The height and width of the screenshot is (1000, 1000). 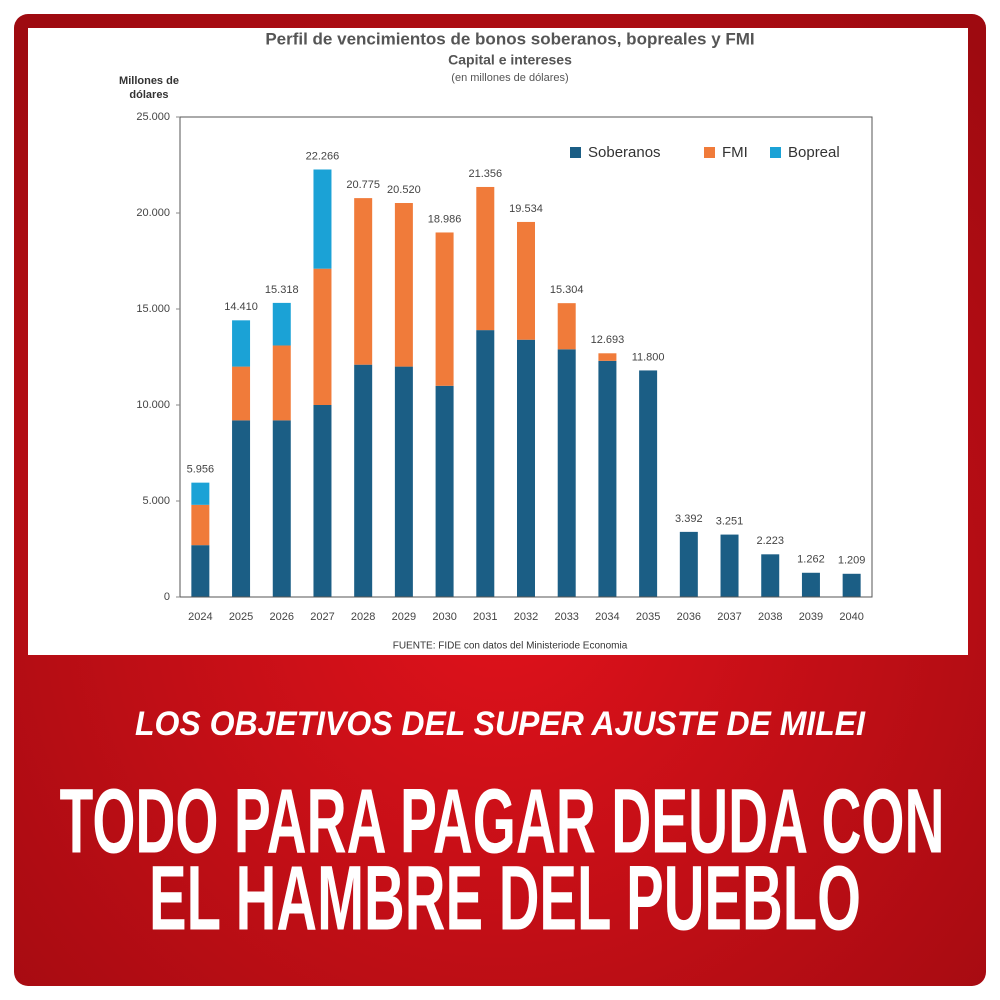 I want to click on x-tick-label: 2038, so click(x=770, y=617).